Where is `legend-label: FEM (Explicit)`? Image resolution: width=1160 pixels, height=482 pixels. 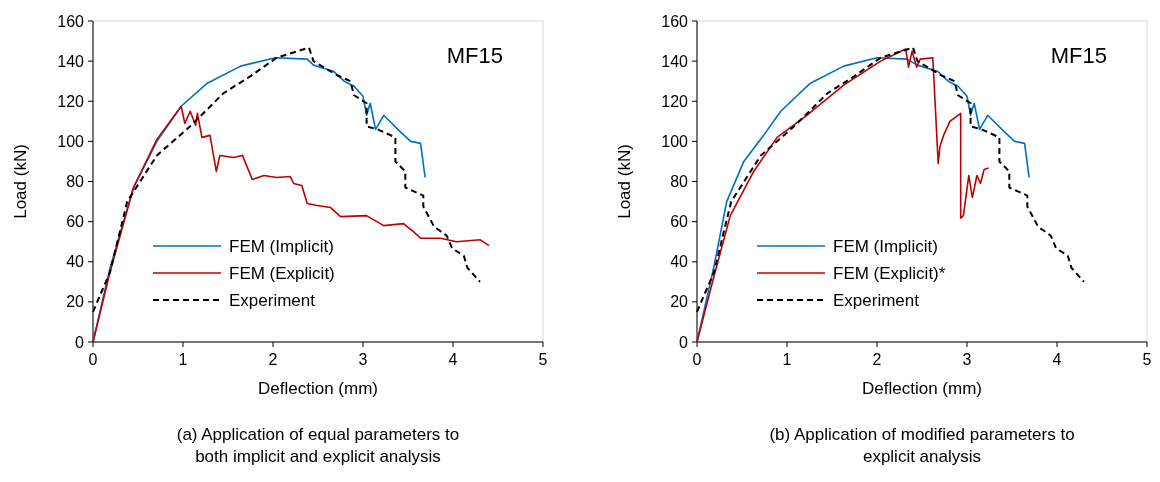
legend-label: FEM (Explicit) is located at coordinates (282, 273).